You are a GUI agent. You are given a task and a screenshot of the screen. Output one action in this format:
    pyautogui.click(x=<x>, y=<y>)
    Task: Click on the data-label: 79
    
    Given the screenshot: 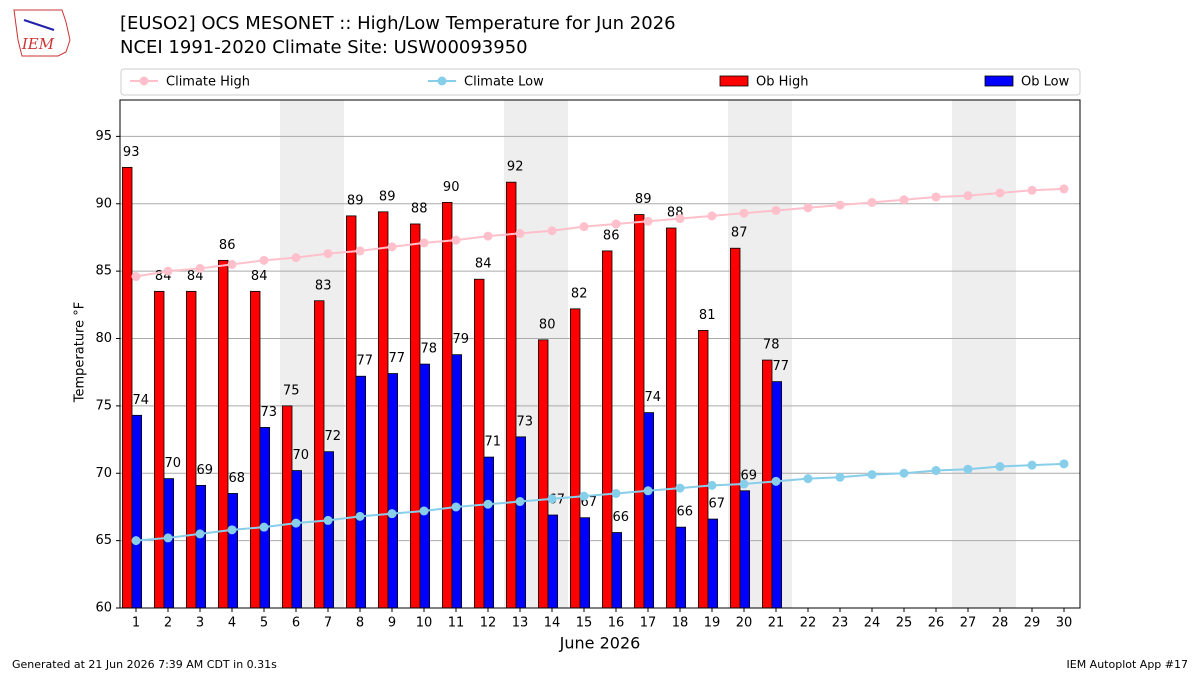 What is the action you would take?
    pyautogui.click(x=461, y=339)
    